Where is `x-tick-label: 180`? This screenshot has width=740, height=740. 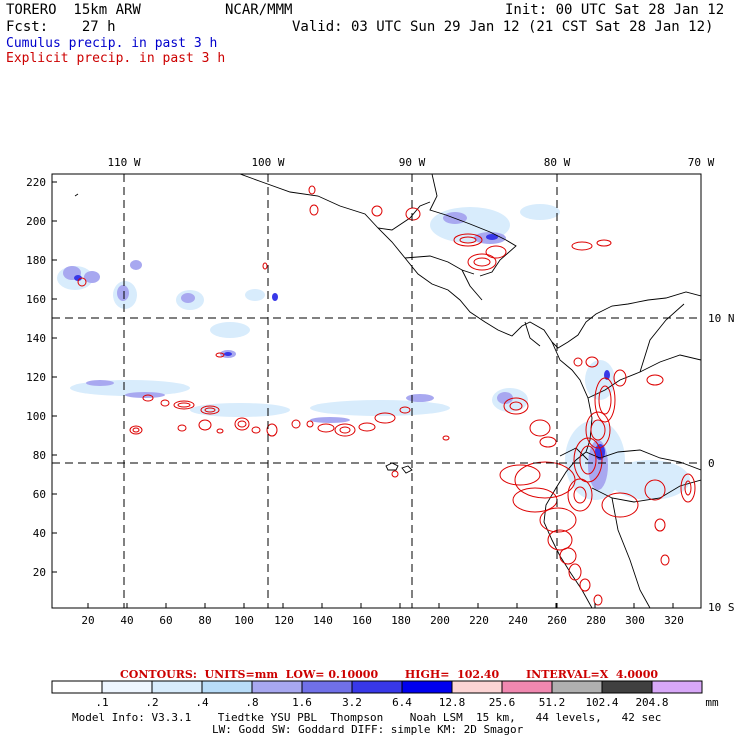 x-tick-label: 180 is located at coordinates (401, 620).